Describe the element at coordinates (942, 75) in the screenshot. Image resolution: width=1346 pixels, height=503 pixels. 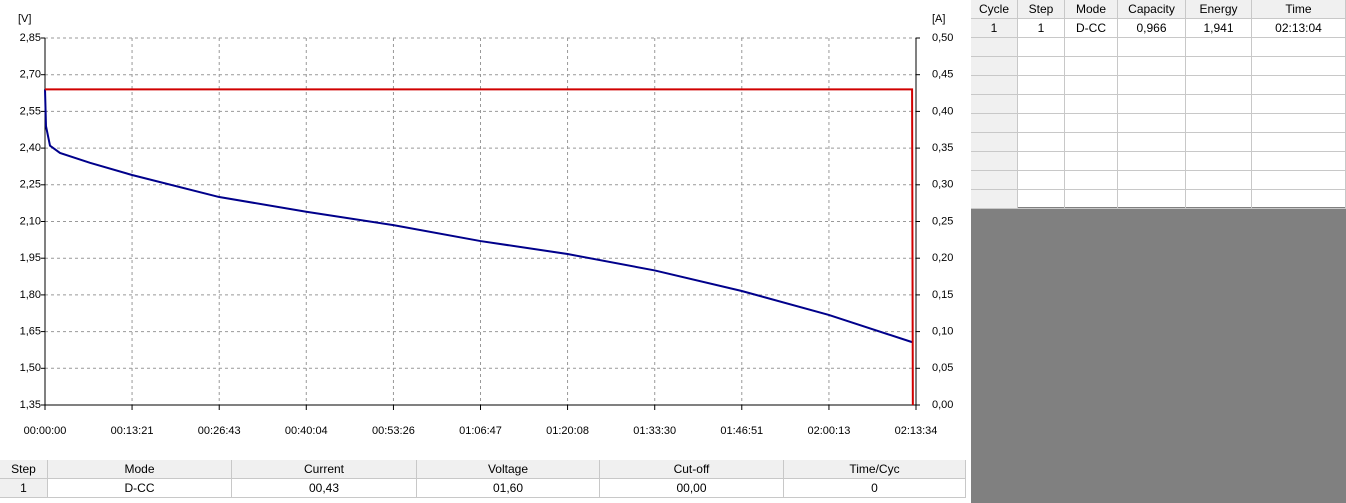
I see `y2-tick-label: 0,45` at that location.